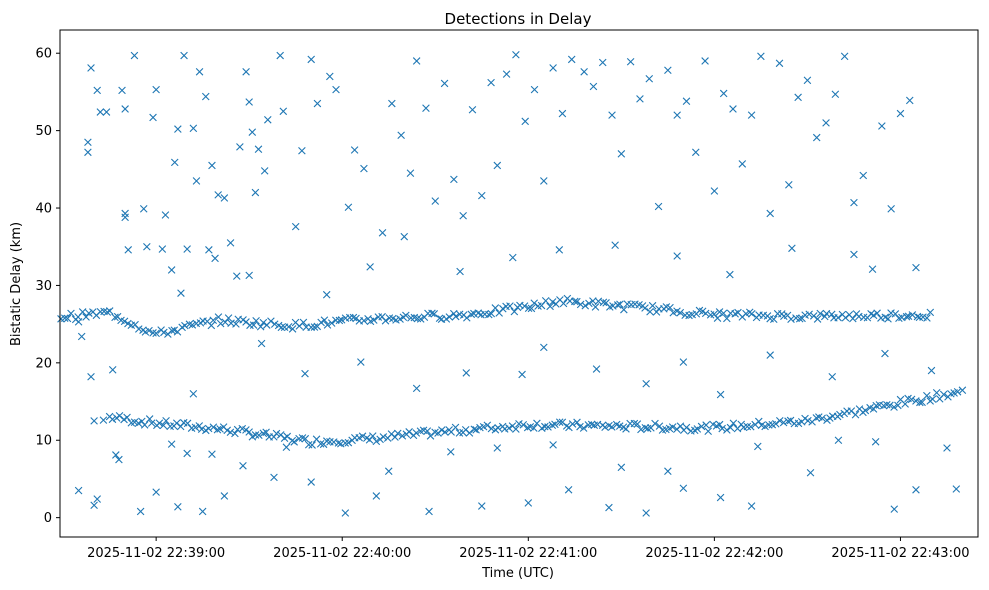  Describe the element at coordinates (900, 553) in the screenshot. I see `x-tick-label: 2025-11-02 22:43:00` at that location.